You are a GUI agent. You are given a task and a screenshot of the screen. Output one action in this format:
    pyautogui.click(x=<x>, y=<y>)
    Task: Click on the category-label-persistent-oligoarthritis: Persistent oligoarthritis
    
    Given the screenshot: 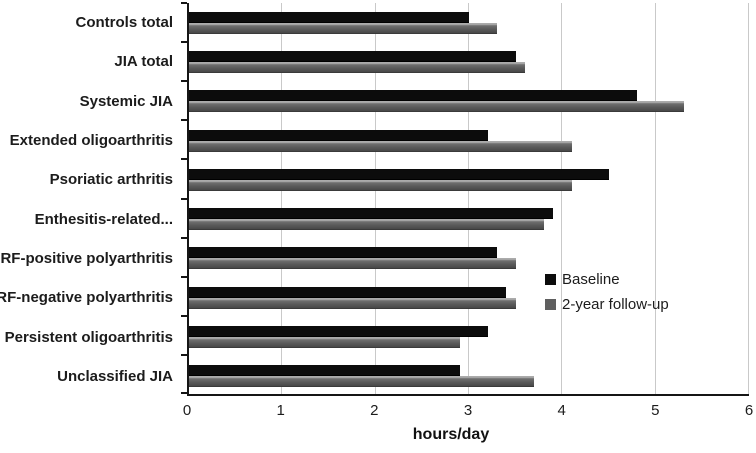 What is the action you would take?
    pyautogui.click(x=88, y=337)
    